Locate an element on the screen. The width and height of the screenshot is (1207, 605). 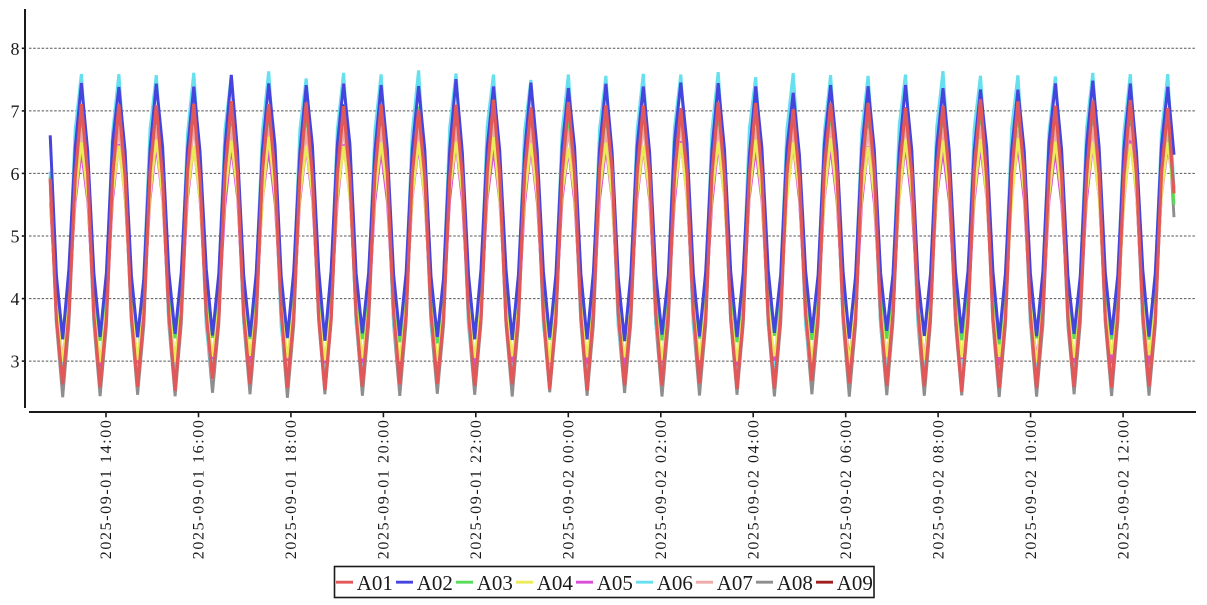
svg-text: 2025-09-01 14:00 is located at coordinates (106, 489).